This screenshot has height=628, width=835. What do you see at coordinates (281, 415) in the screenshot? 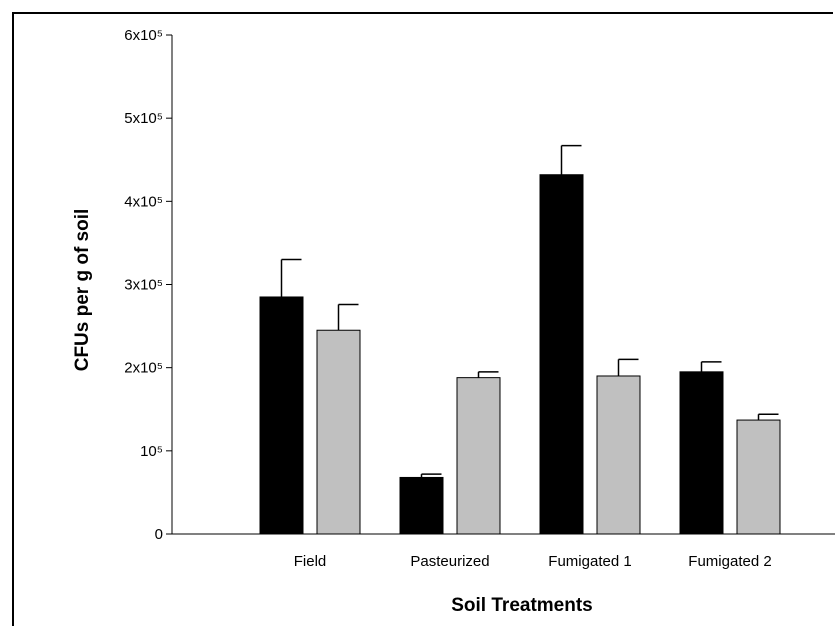
I see `bar-series1-field` at bounding box center [281, 415].